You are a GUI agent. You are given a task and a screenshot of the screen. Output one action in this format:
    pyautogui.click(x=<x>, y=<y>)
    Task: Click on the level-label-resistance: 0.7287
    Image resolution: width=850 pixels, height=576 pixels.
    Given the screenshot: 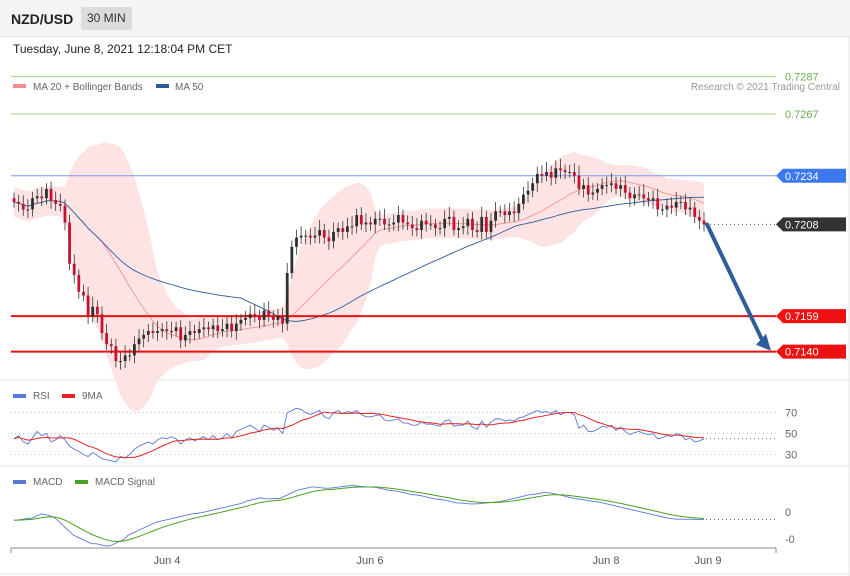 What is the action you would take?
    pyautogui.click(x=802, y=78)
    